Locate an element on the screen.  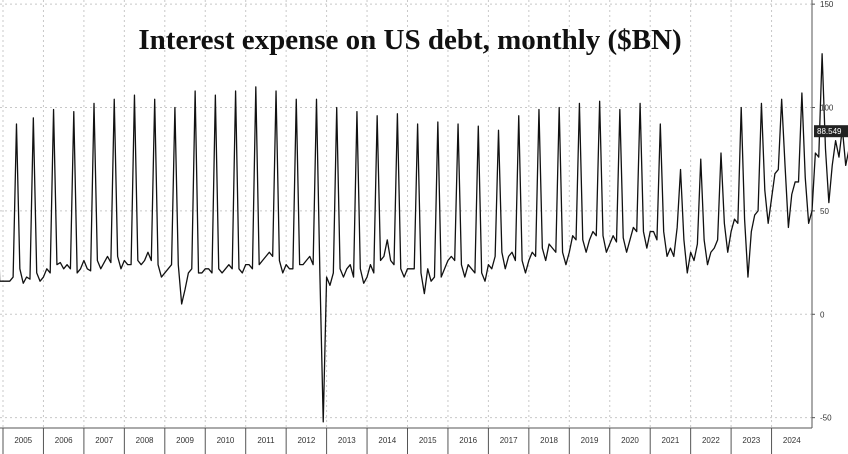
year-label: 2021 is located at coordinates (671, 440).